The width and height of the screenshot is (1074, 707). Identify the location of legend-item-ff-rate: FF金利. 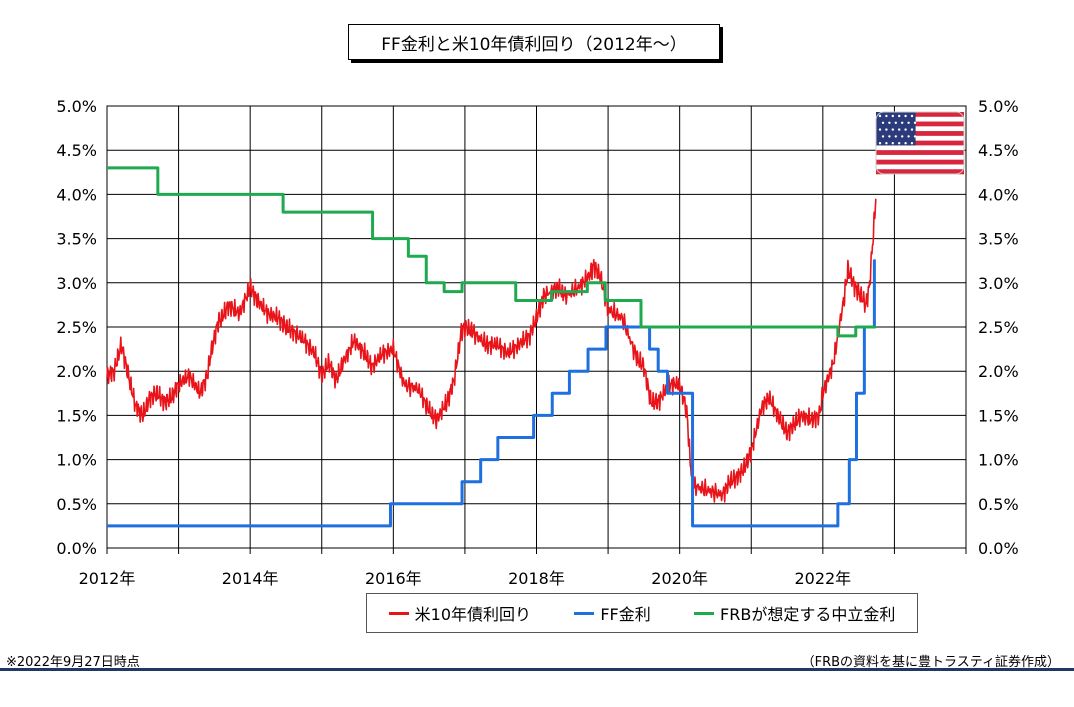
(612, 613).